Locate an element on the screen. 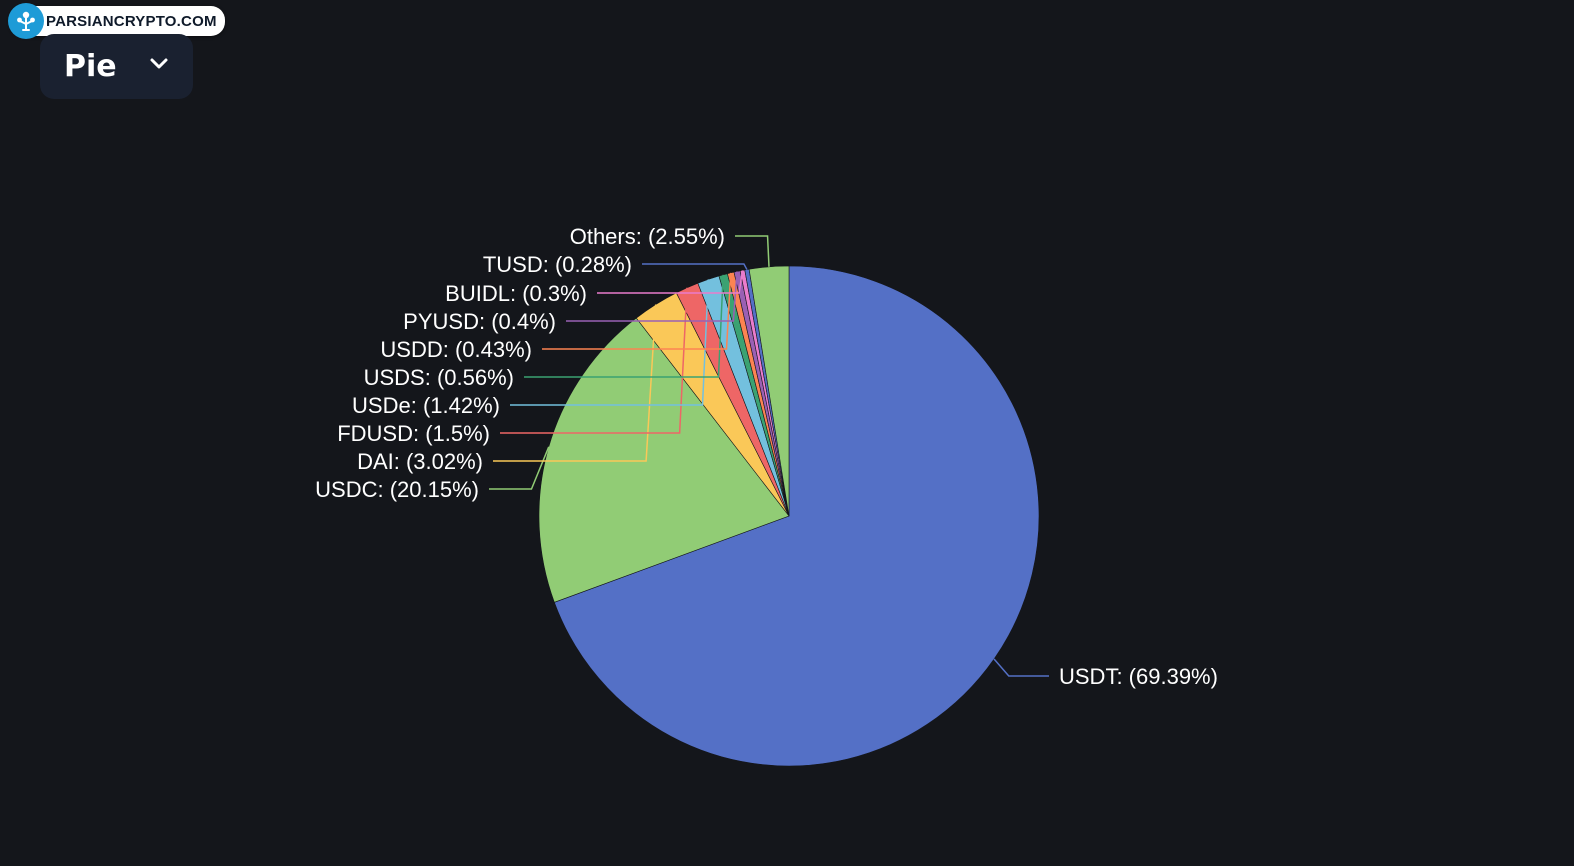 The height and width of the screenshot is (866, 1574). slice-label-pyusd: PYUSD: (0.4%) is located at coordinates (479, 321).